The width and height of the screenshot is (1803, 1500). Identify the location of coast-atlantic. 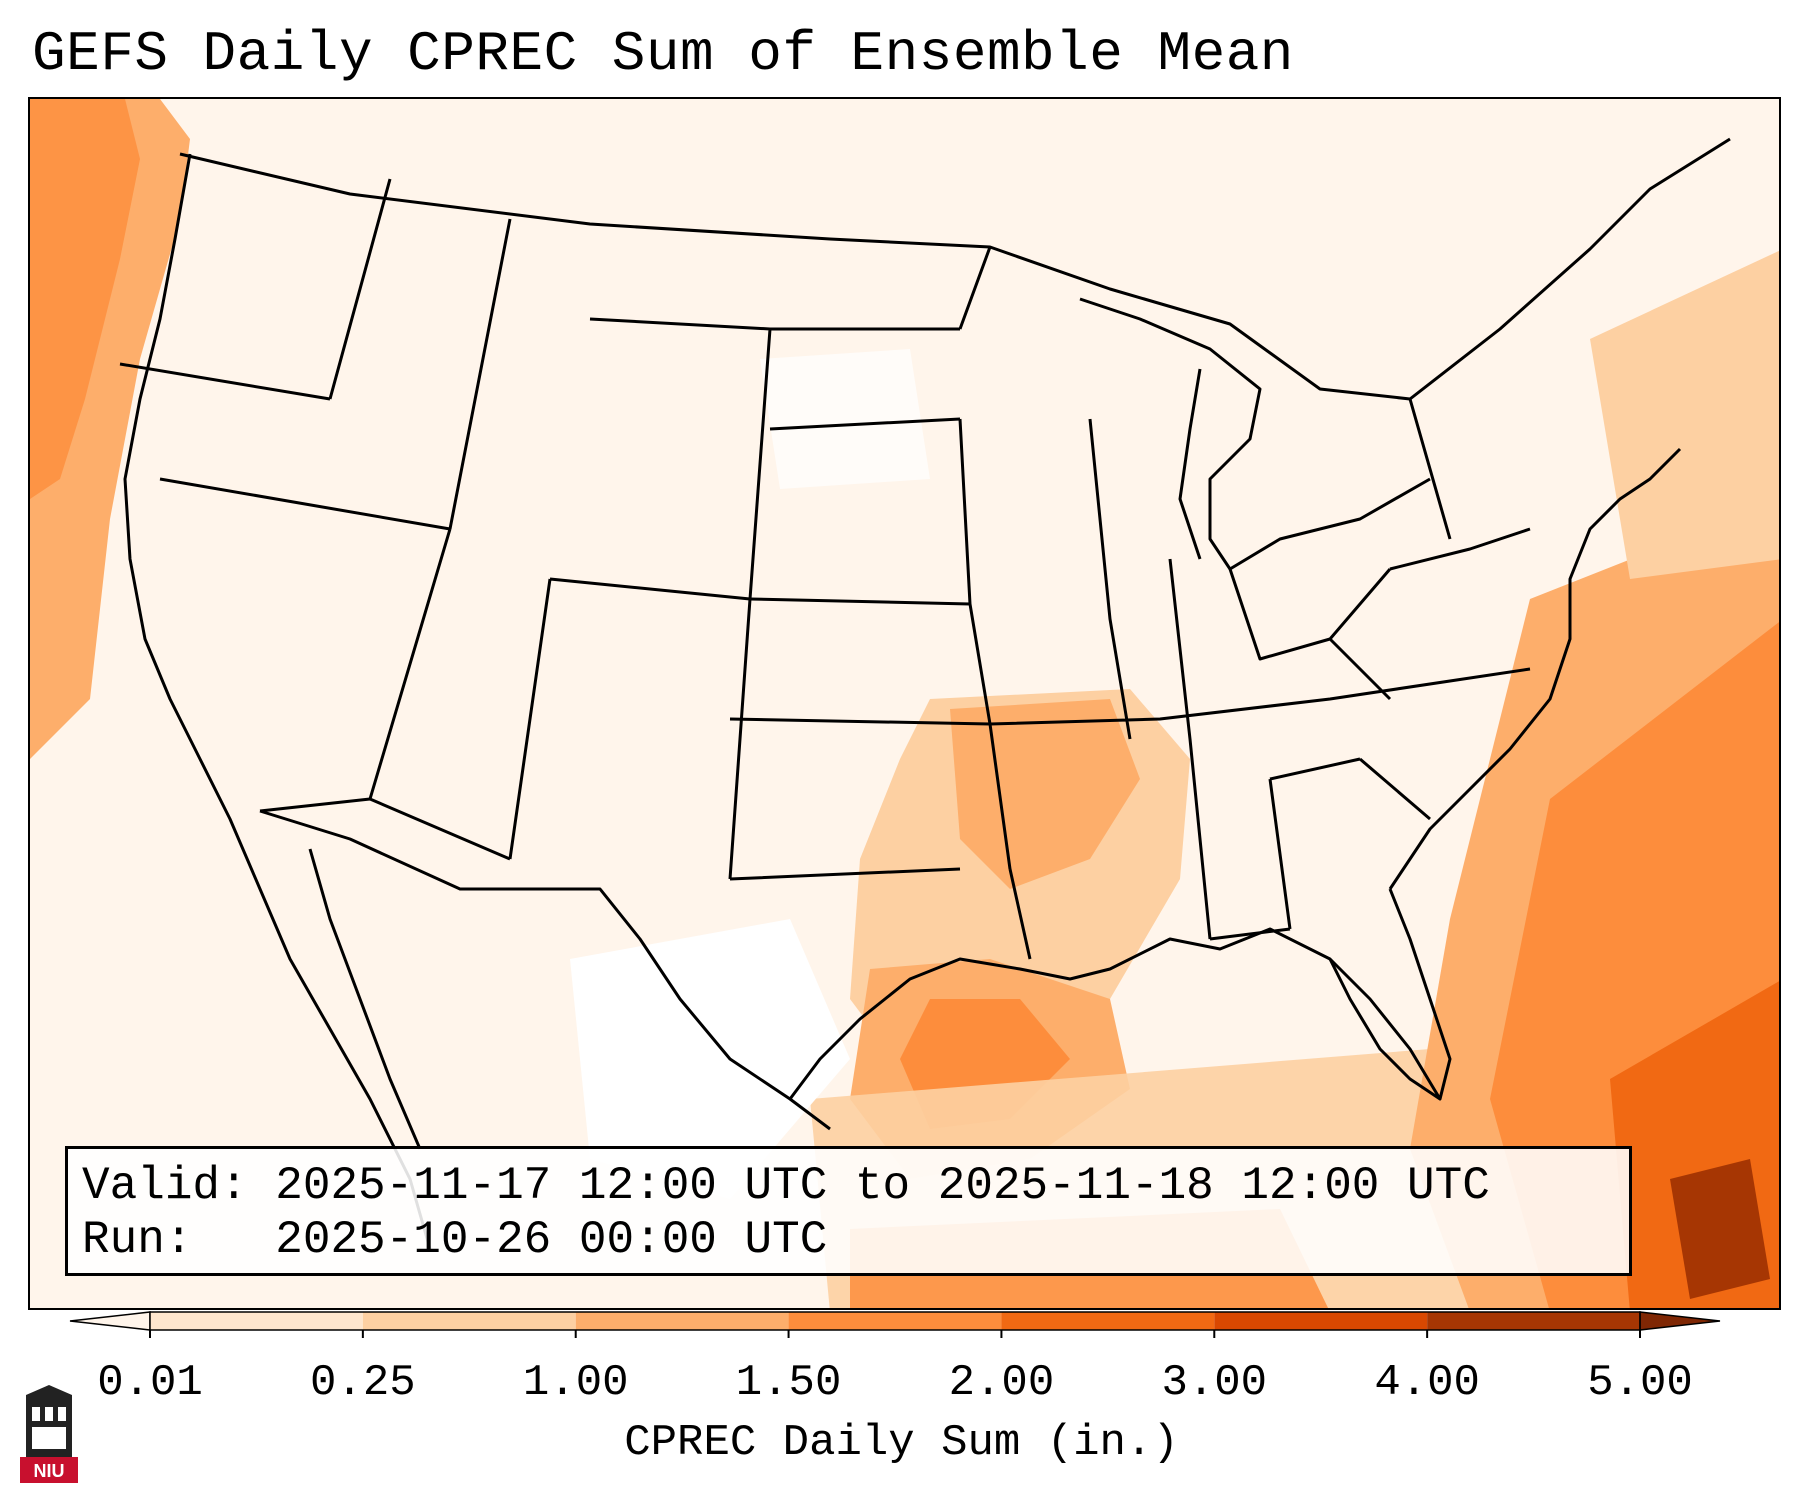
(1535, 668).